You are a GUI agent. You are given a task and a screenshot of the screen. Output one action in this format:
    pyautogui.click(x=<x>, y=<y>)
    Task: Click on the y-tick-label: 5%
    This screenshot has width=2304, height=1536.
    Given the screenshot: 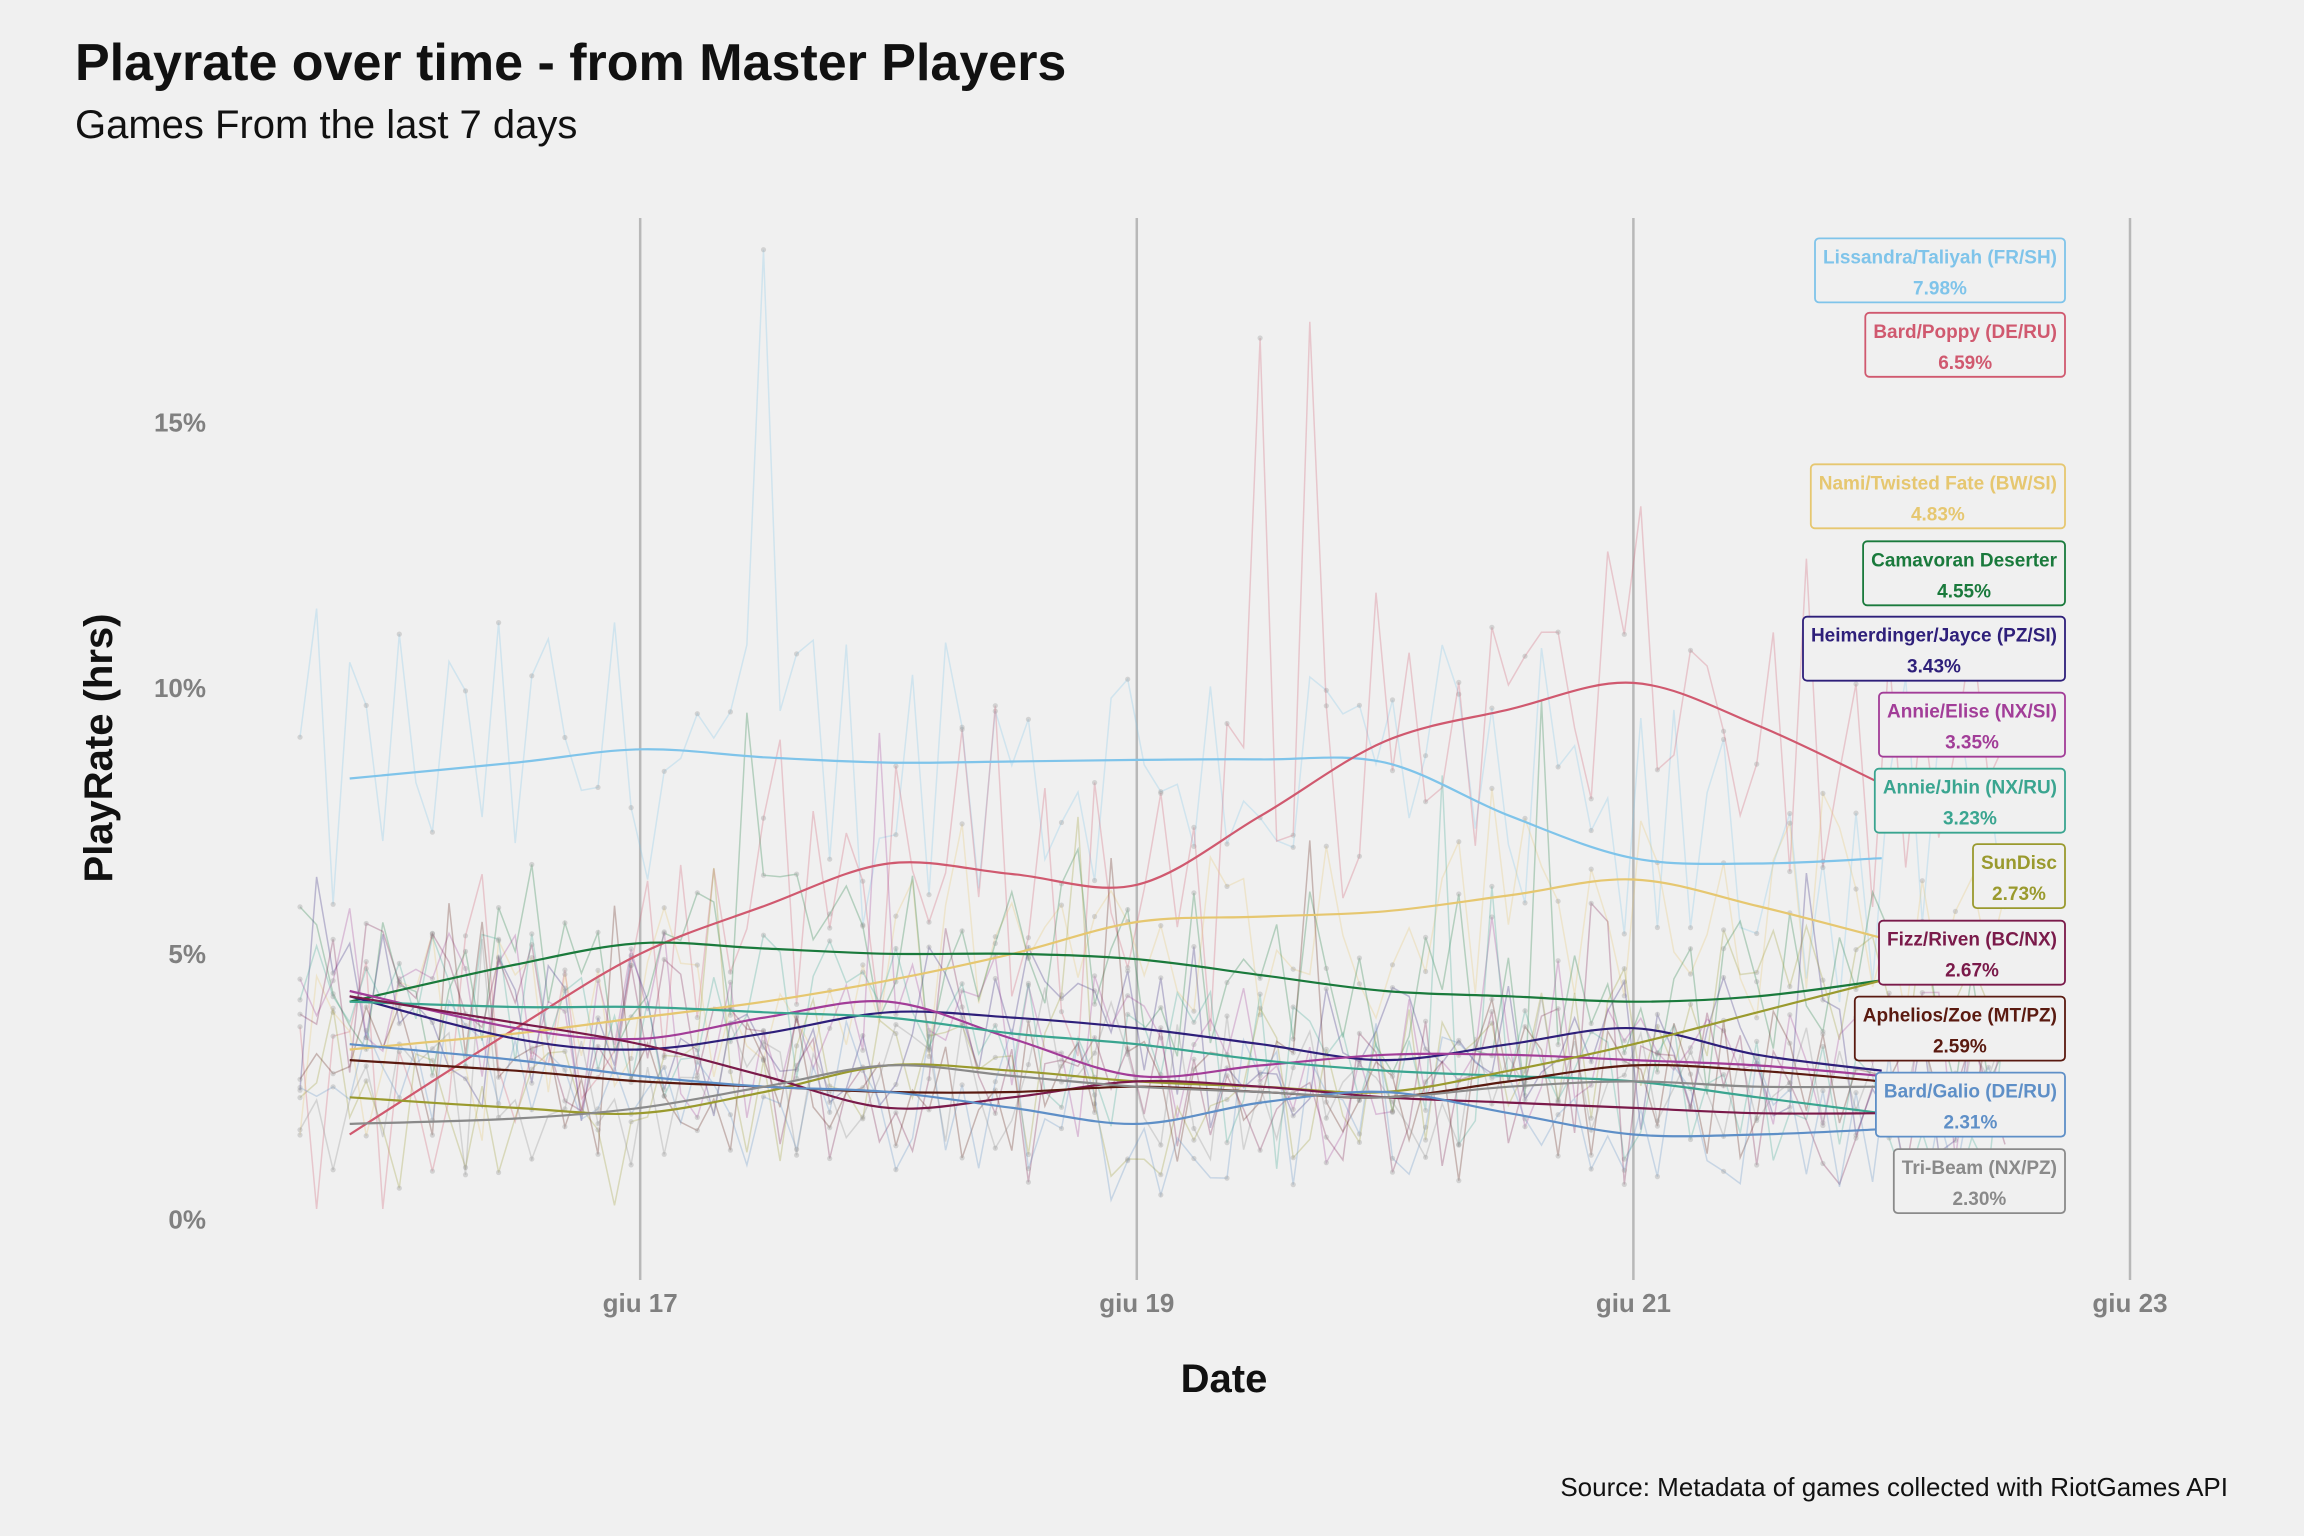 What is the action you would take?
    pyautogui.click(x=187, y=954)
    